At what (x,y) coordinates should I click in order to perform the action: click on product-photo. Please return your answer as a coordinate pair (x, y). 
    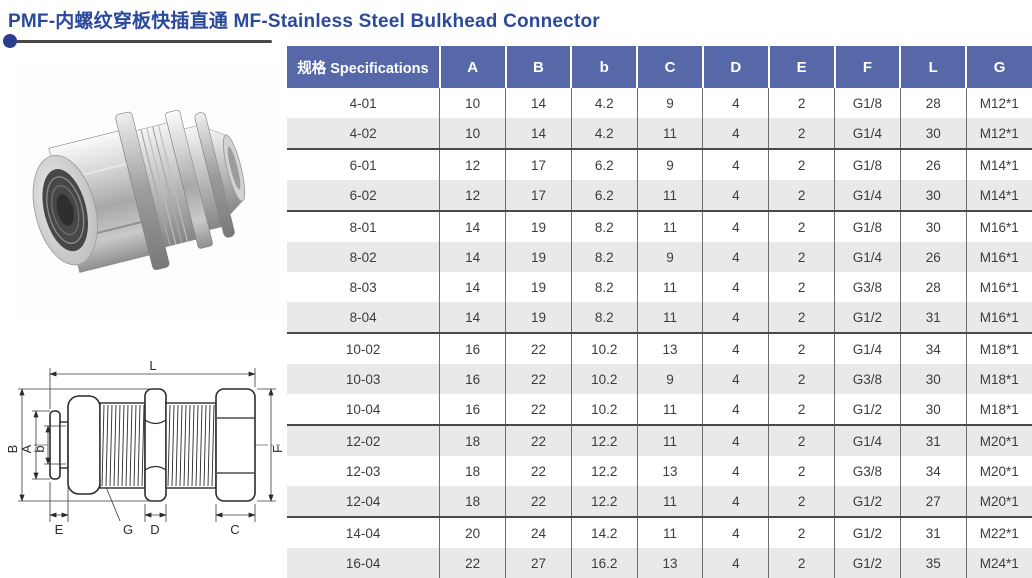
    Looking at the image, I should click on (148, 191).